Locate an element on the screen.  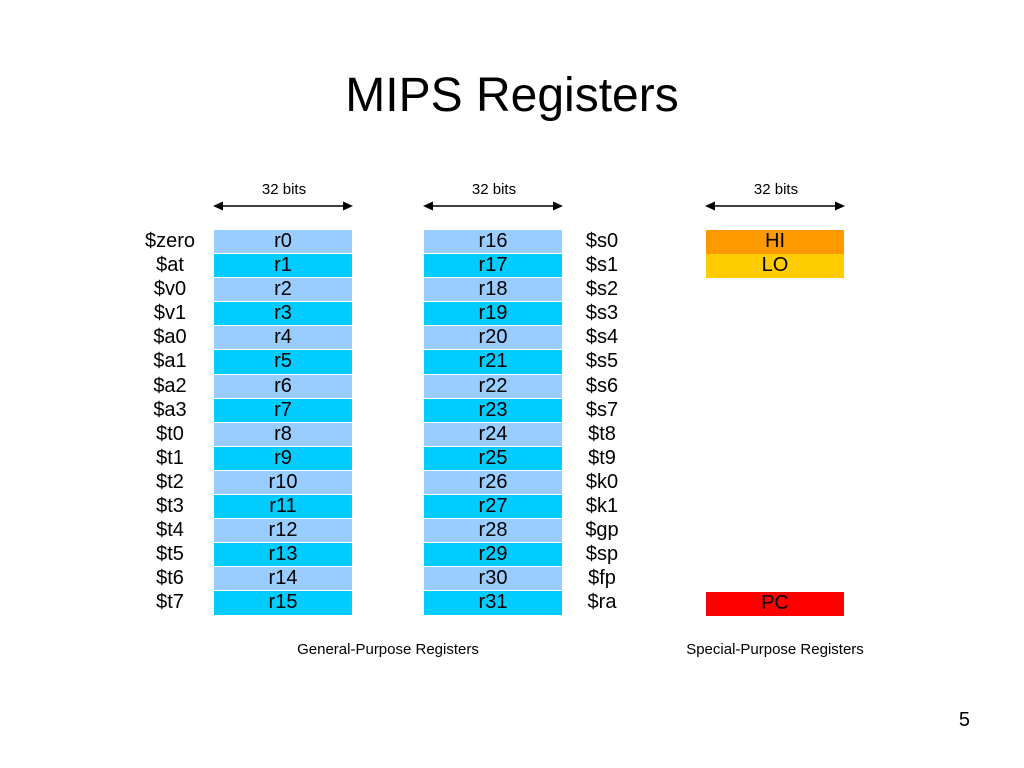
register-name: $a2 is located at coordinates (170, 385).